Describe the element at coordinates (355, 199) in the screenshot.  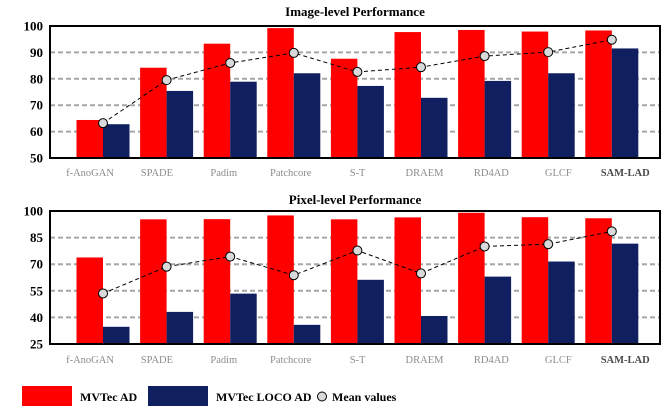
I see `chart-title: Pixel-level Performance` at that location.